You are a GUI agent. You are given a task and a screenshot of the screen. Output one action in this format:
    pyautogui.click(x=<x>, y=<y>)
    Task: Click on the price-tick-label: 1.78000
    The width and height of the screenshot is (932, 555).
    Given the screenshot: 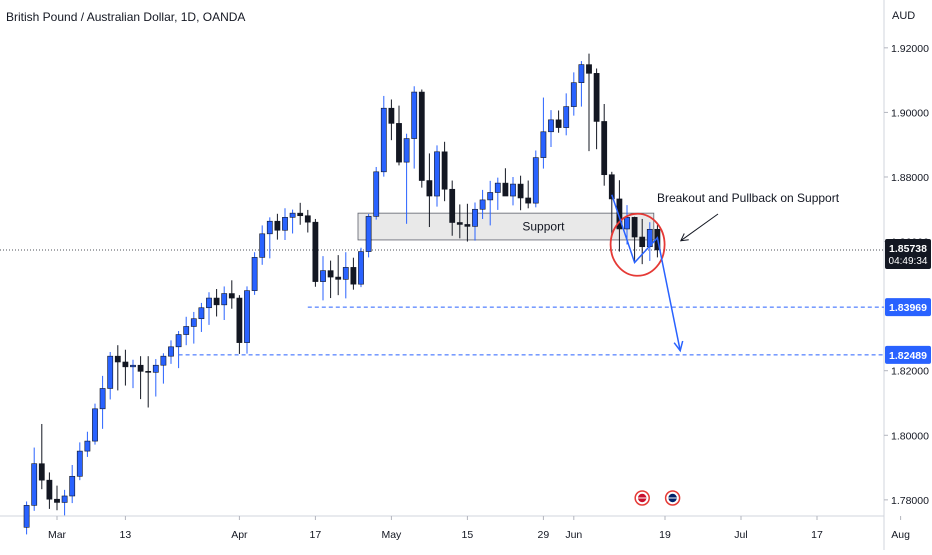 What is the action you would take?
    pyautogui.click(x=910, y=501)
    